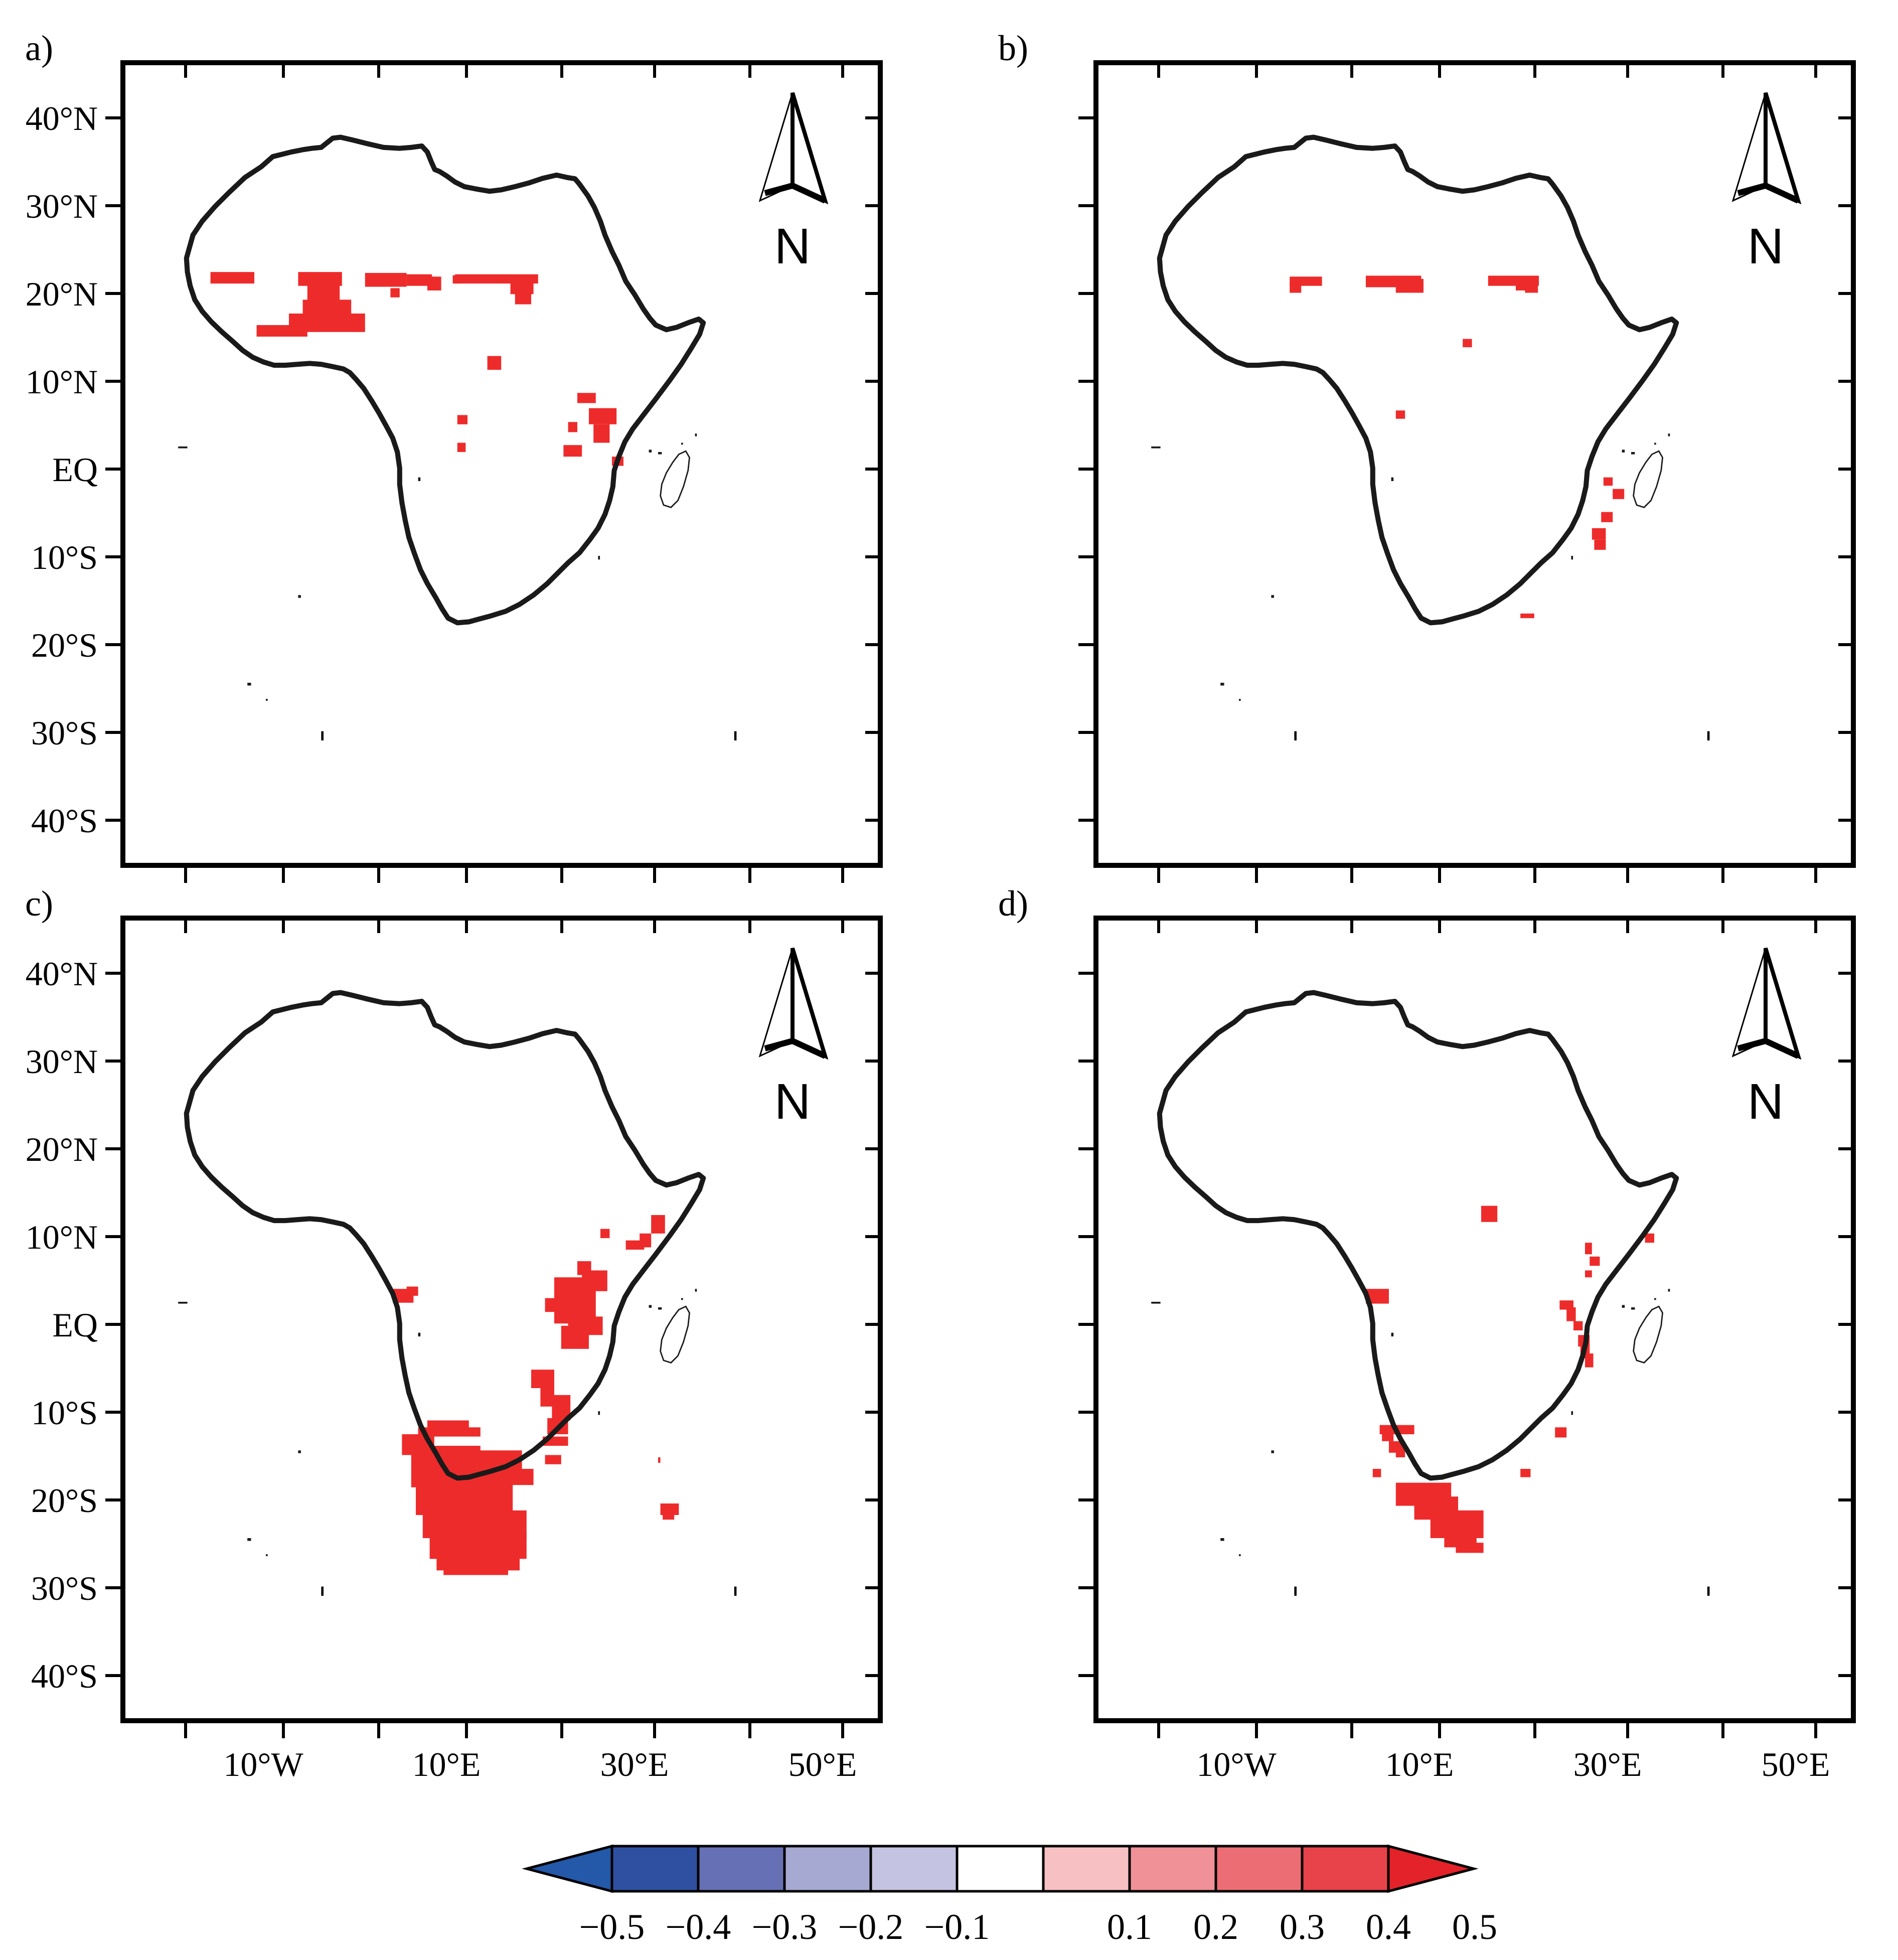 This screenshot has width=1898, height=1960. I want to click on lat-label: 20°N, so click(62, 294).